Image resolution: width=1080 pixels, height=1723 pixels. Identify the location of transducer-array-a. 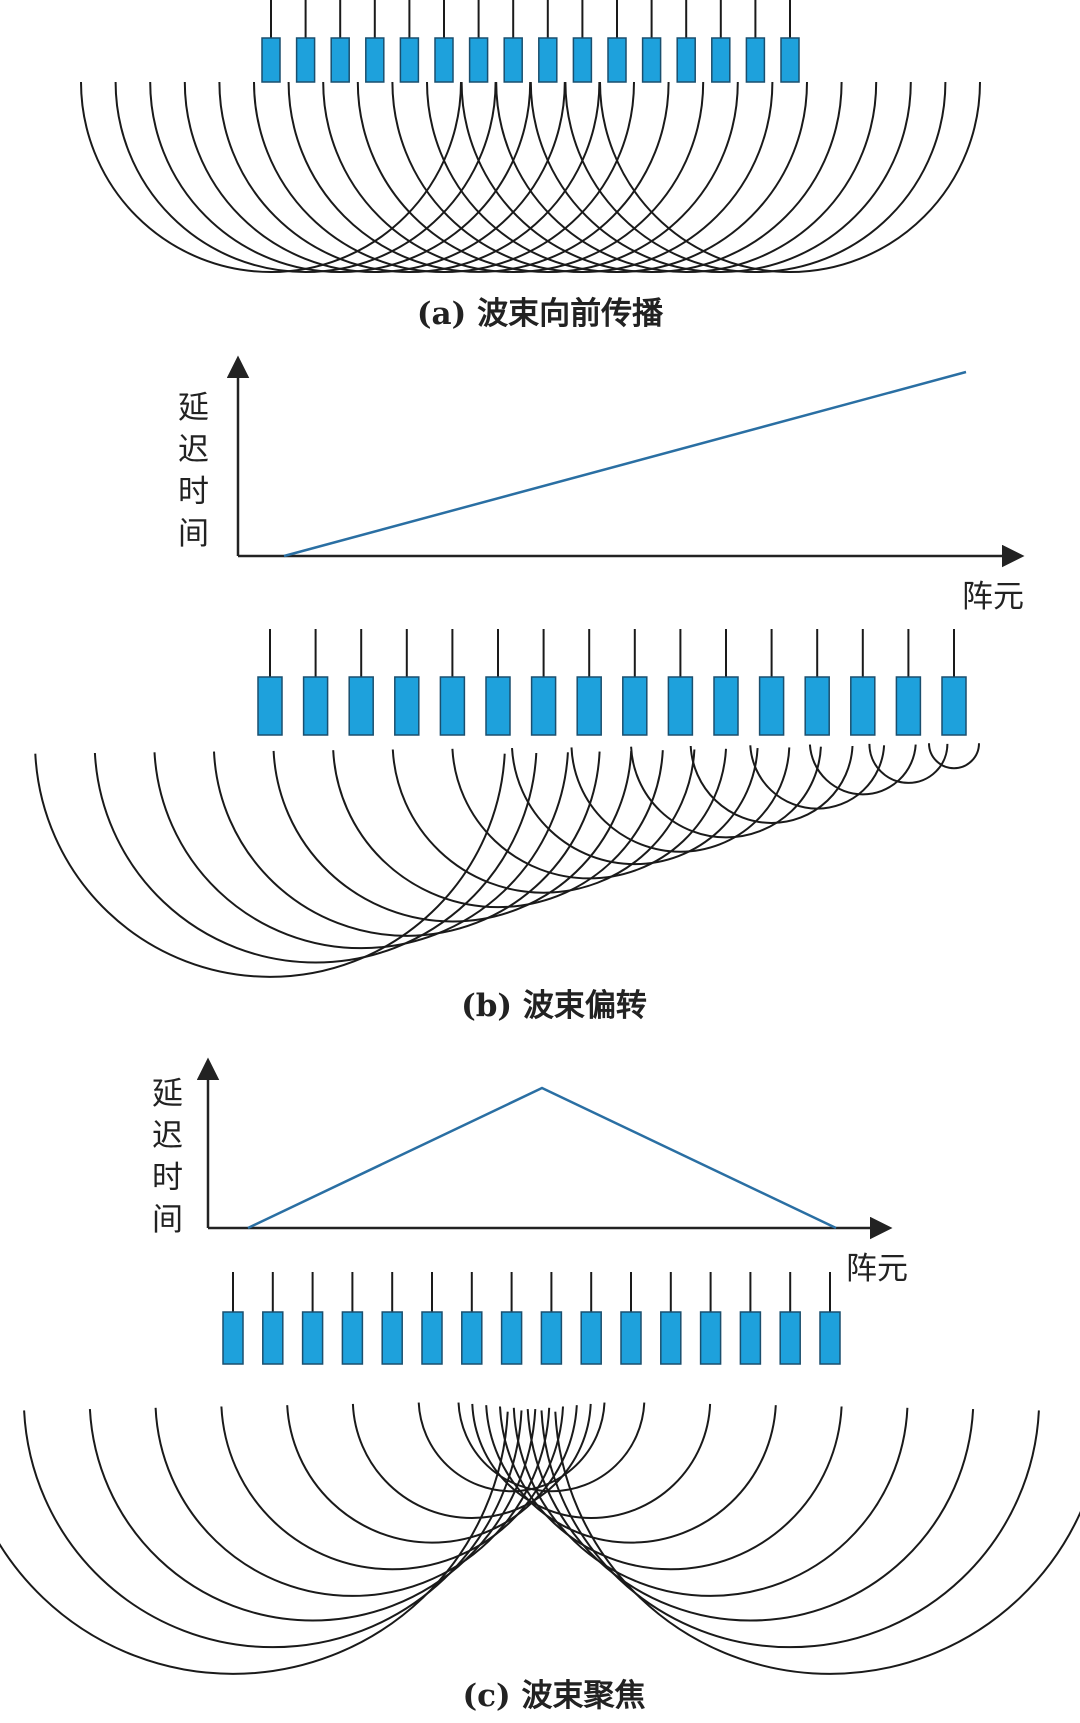
(530, 41).